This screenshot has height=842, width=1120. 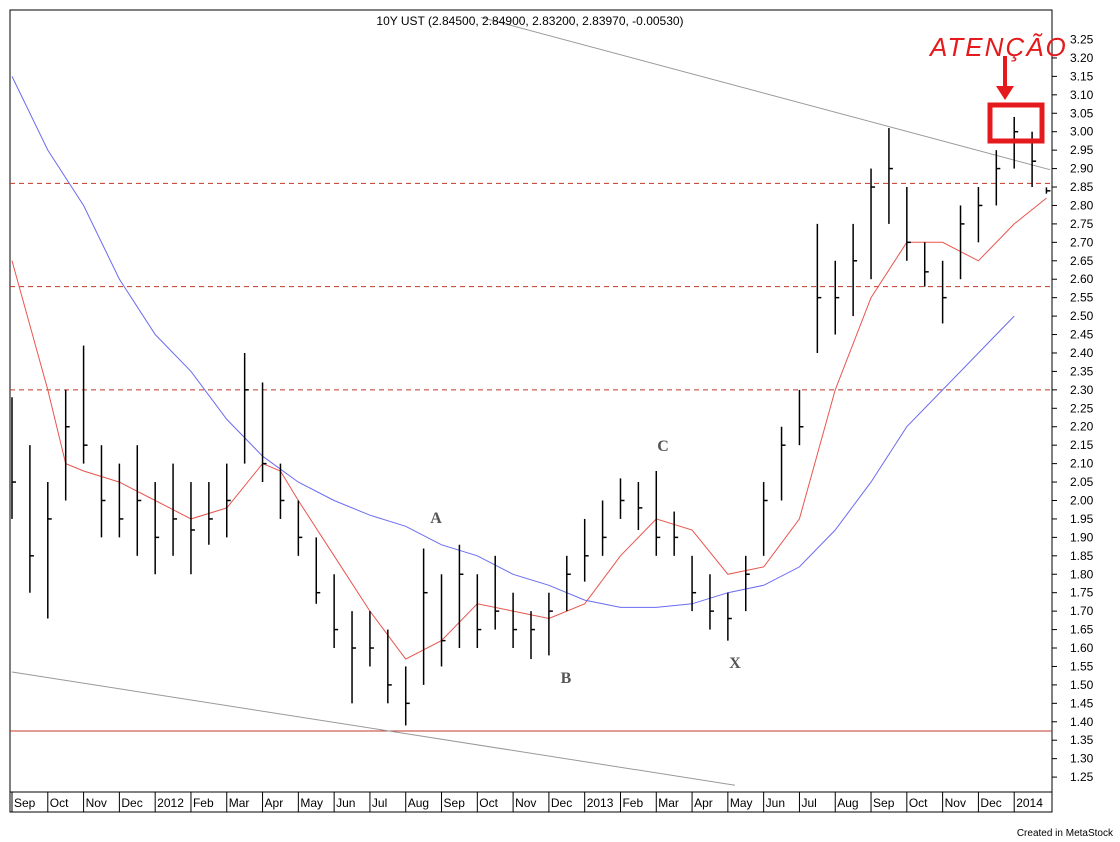 What do you see at coordinates (1082, 722) in the screenshot?
I see `y-tick-label: 1.40` at bounding box center [1082, 722].